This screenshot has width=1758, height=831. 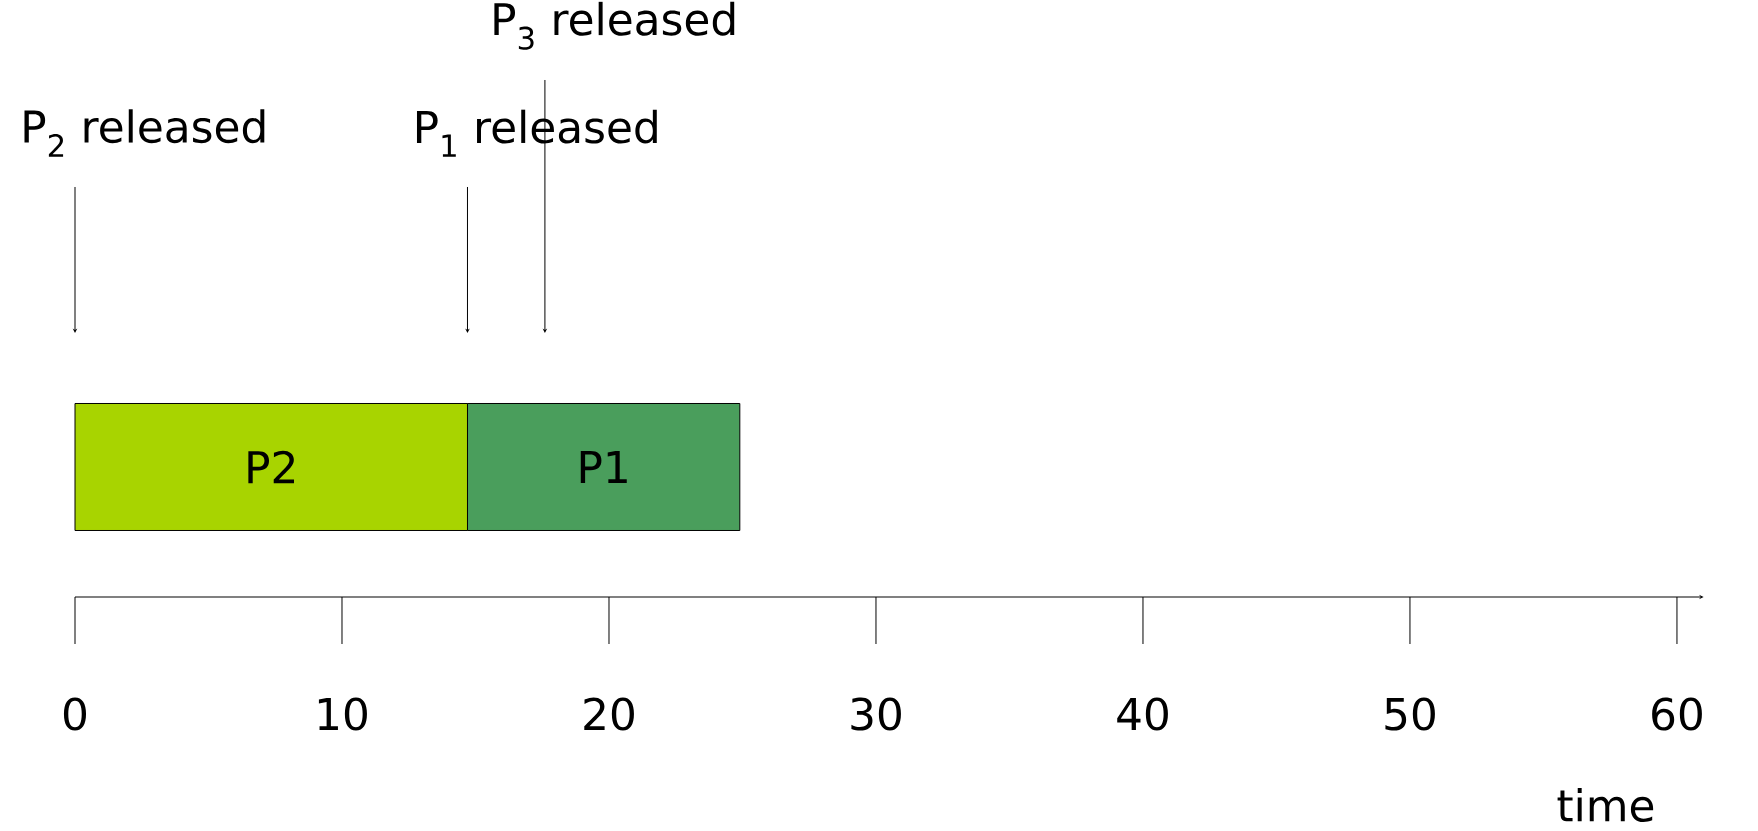 I want to click on x-axis-title: time, so click(x=1605, y=805).